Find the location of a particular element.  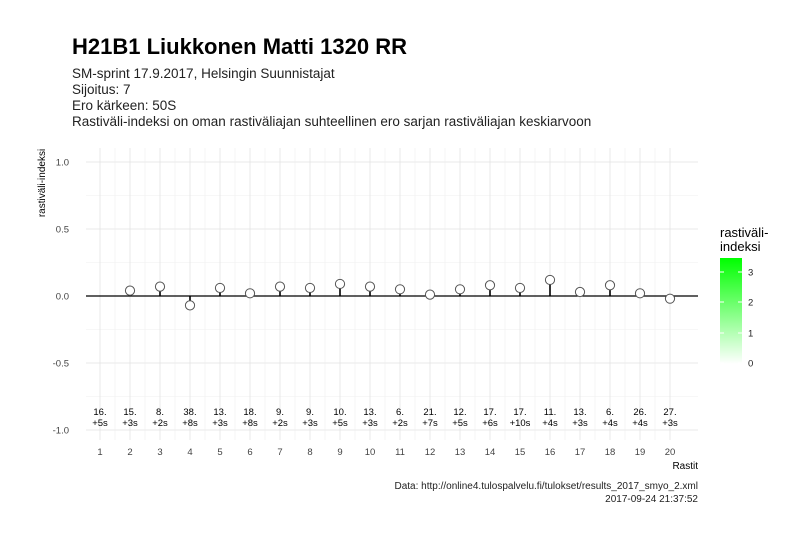

y-tick-label: -0.5 is located at coordinates (61, 364).